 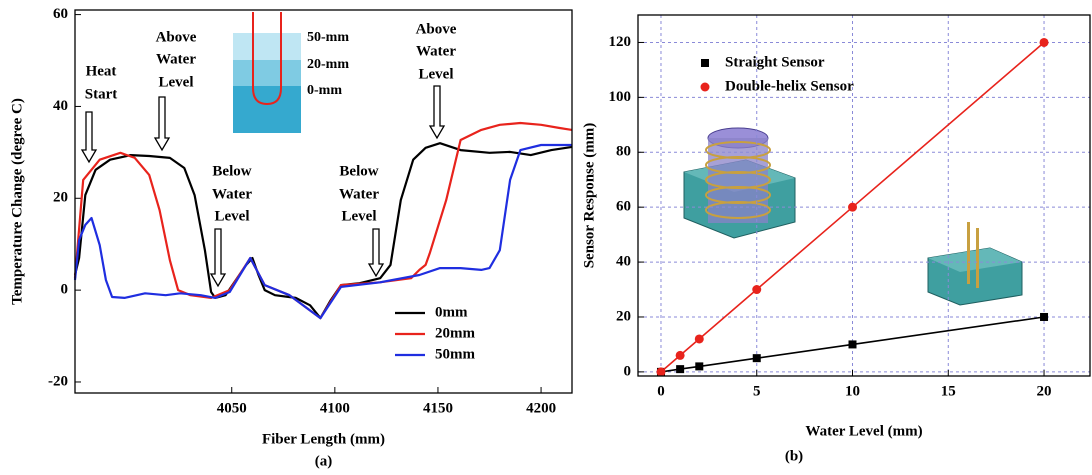 I want to click on legend-label: 20mm, so click(x=455, y=333).